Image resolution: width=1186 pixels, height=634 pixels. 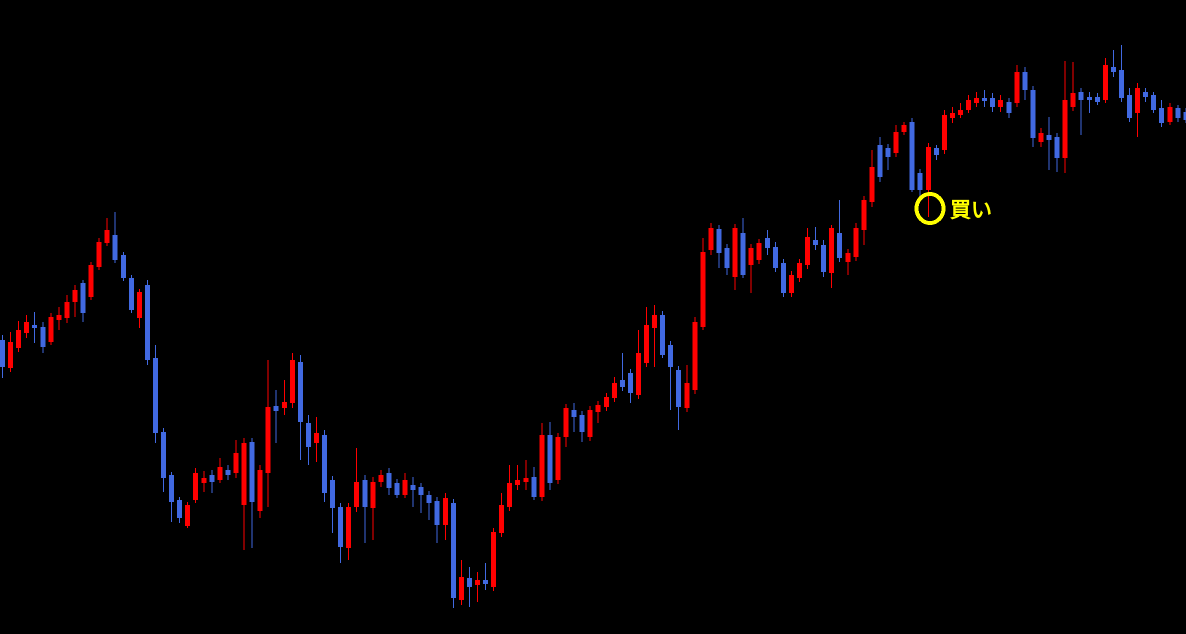 I want to click on buy-signal-label: 買い, so click(x=971, y=210).